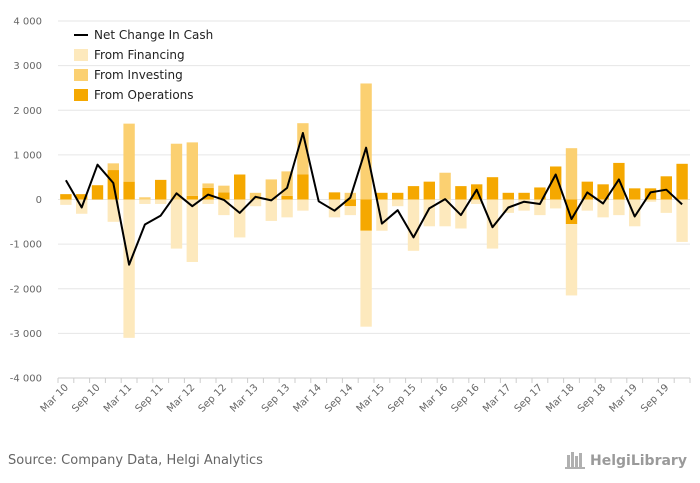  Describe the element at coordinates (26, 334) in the screenshot. I see `y-tick-label: -3 000` at that location.